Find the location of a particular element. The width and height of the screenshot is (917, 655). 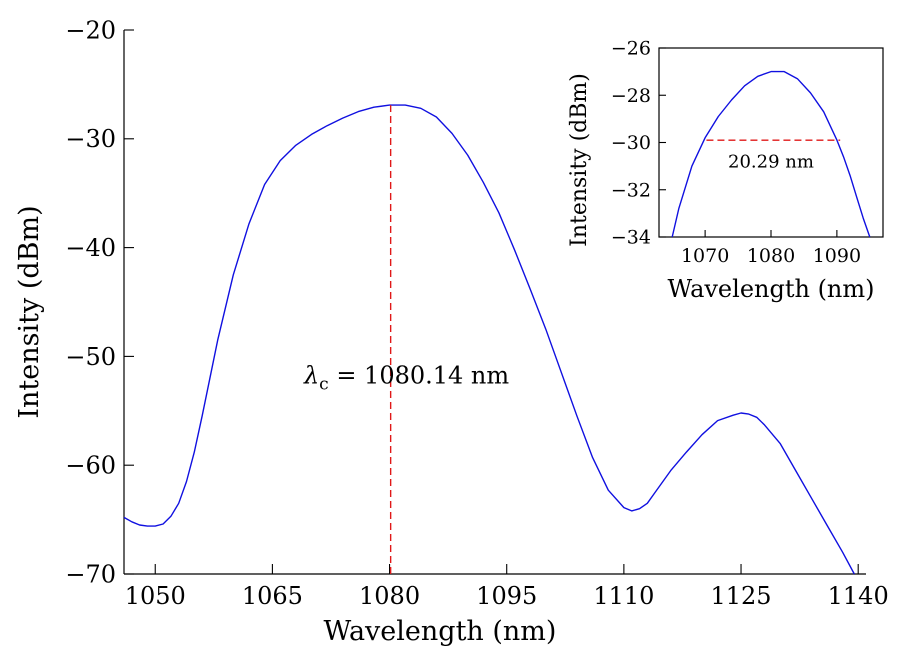

inset-frame is located at coordinates (771, 142).